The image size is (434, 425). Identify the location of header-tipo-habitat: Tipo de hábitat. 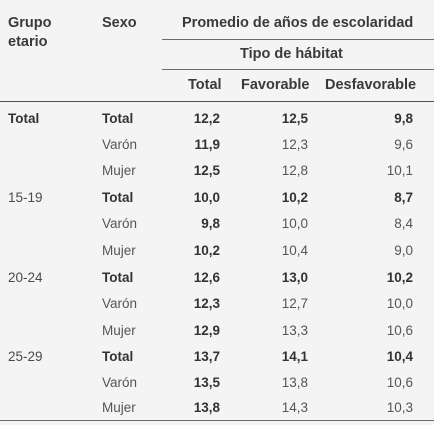
(291, 54).